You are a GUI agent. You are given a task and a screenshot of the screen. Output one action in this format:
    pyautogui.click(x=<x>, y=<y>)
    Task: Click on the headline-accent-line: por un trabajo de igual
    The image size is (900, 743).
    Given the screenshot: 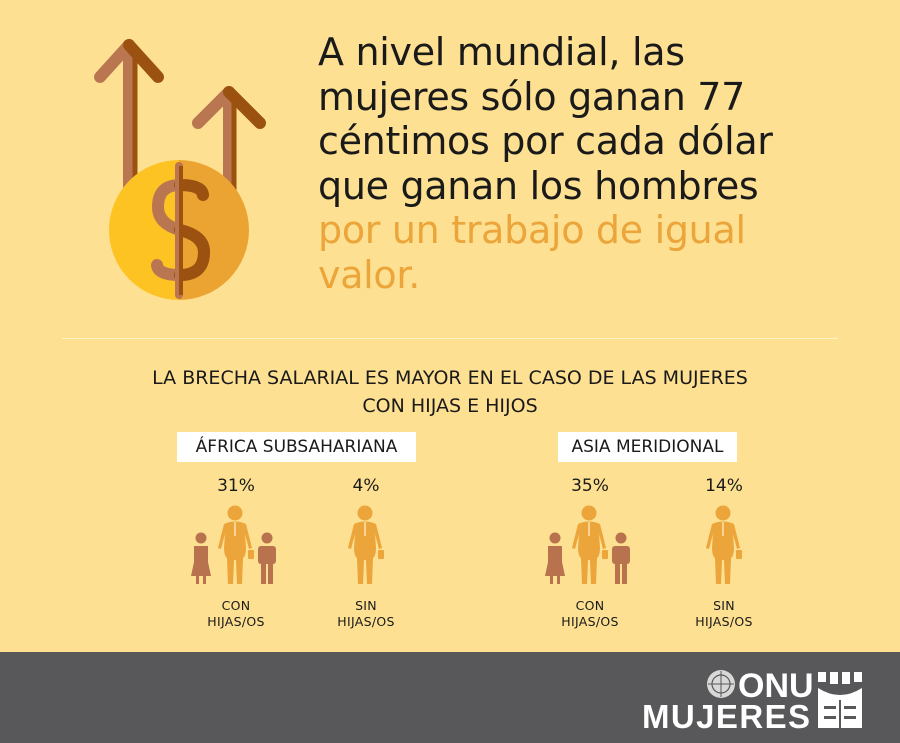 What is the action you would take?
    pyautogui.click(x=532, y=230)
    